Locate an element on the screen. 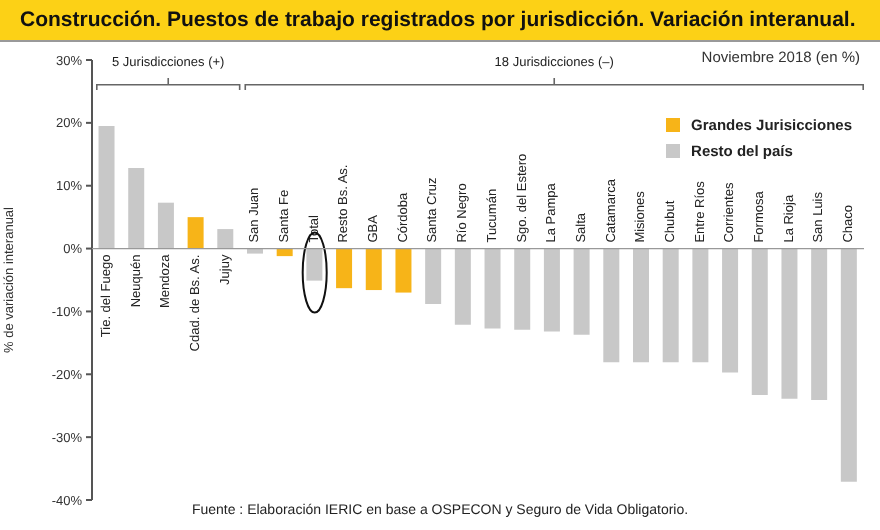 The height and width of the screenshot is (530, 880). chart-title: Construcción. Puestos de trabajo registrados por jurisdicción. Variación interanual. is located at coordinates (440, 21).